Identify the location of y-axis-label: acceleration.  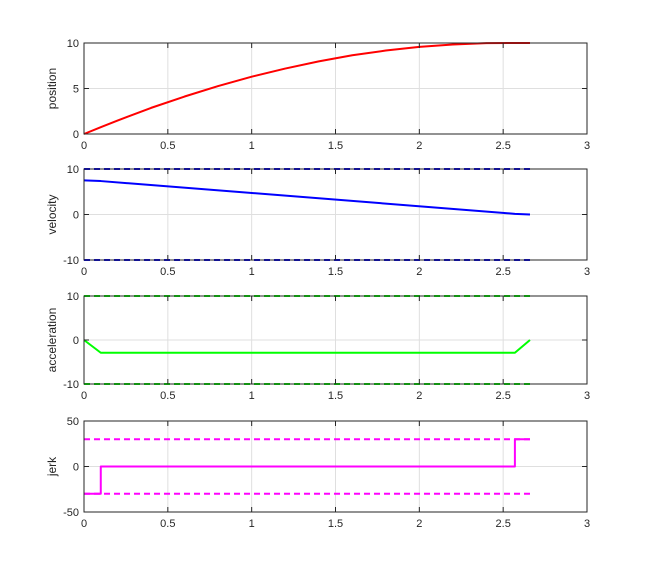
(52, 340).